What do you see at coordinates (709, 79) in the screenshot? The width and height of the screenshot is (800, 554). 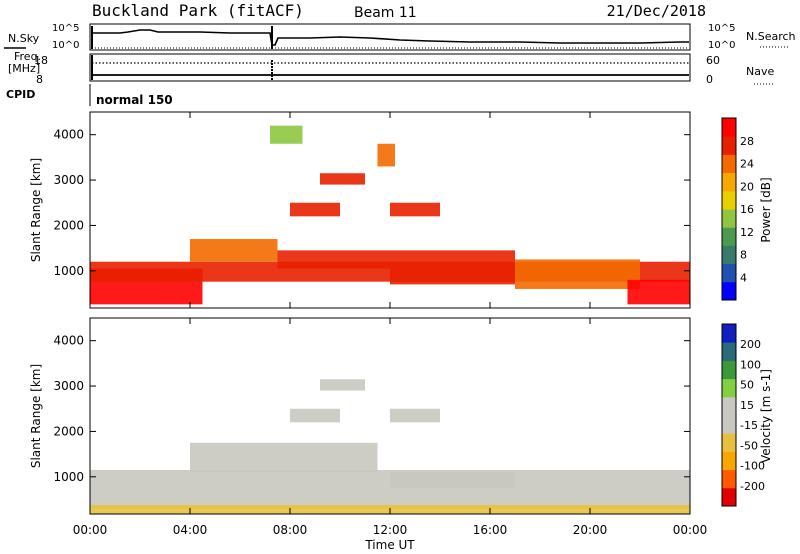 I see `nave-tick-bottom: 0` at bounding box center [709, 79].